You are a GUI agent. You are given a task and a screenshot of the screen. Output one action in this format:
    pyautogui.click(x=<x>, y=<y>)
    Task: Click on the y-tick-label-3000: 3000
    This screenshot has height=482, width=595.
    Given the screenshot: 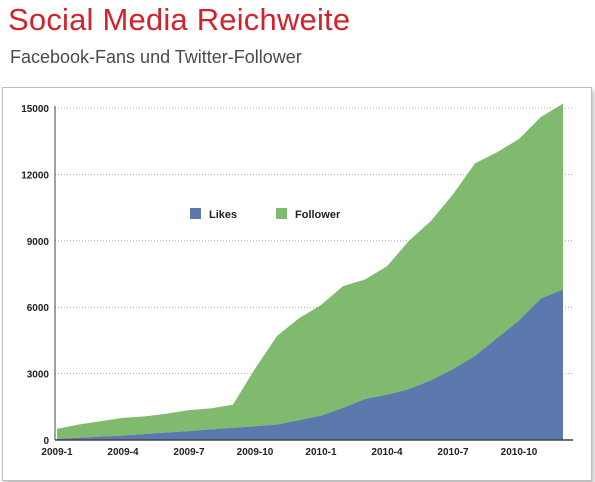 What is the action you would take?
    pyautogui.click(x=38, y=375)
    